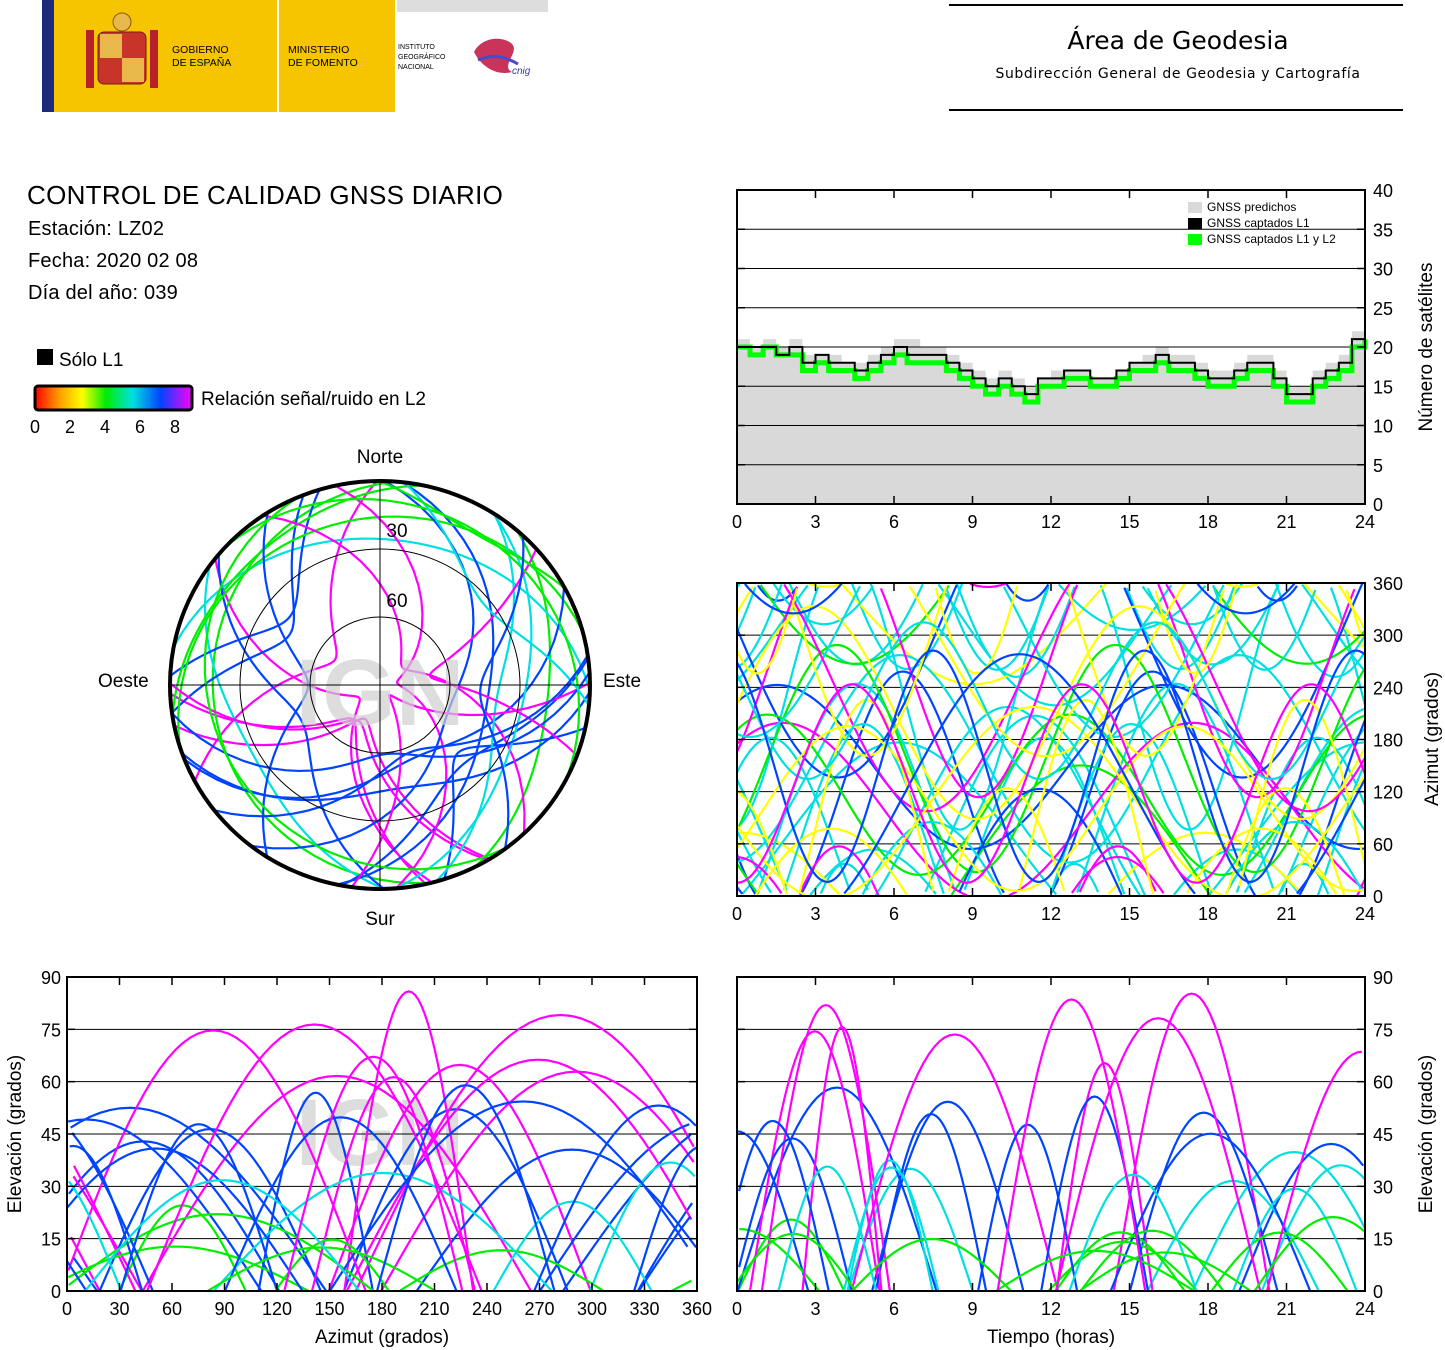 The image size is (1445, 1350). Describe the element at coordinates (1129, 1309) in the screenshot. I see `x-tick-label: 15` at that location.